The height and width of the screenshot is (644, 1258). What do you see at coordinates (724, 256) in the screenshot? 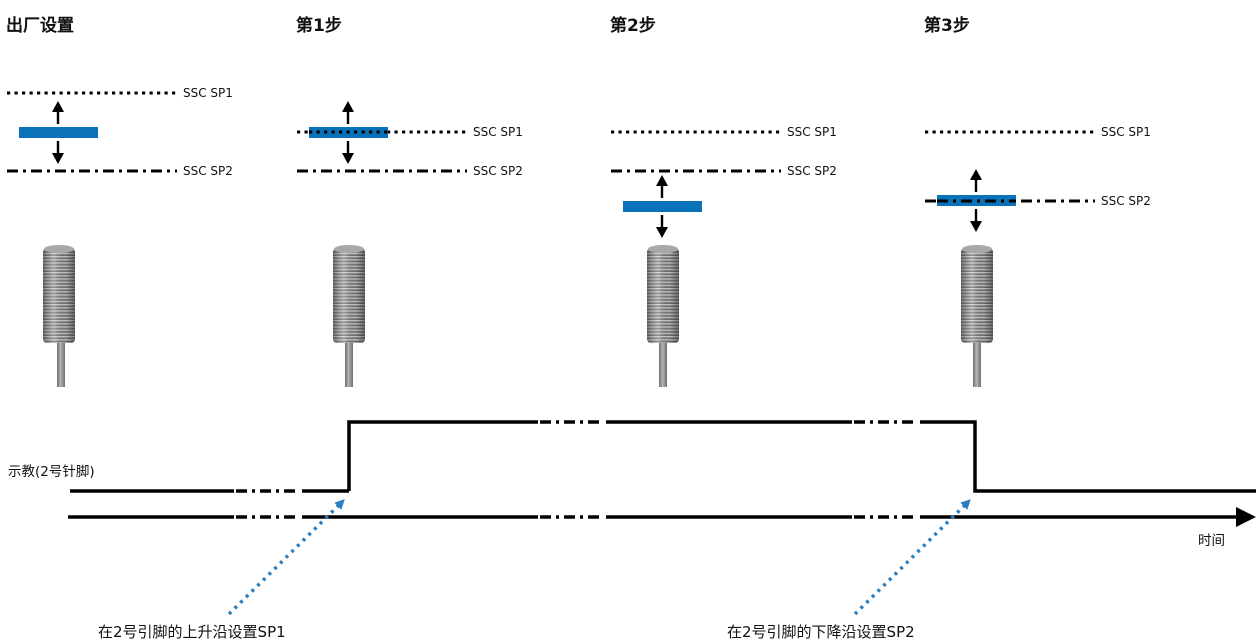
I see `panel-step-2: SSC SP1 SSC SP2` at bounding box center [724, 256].